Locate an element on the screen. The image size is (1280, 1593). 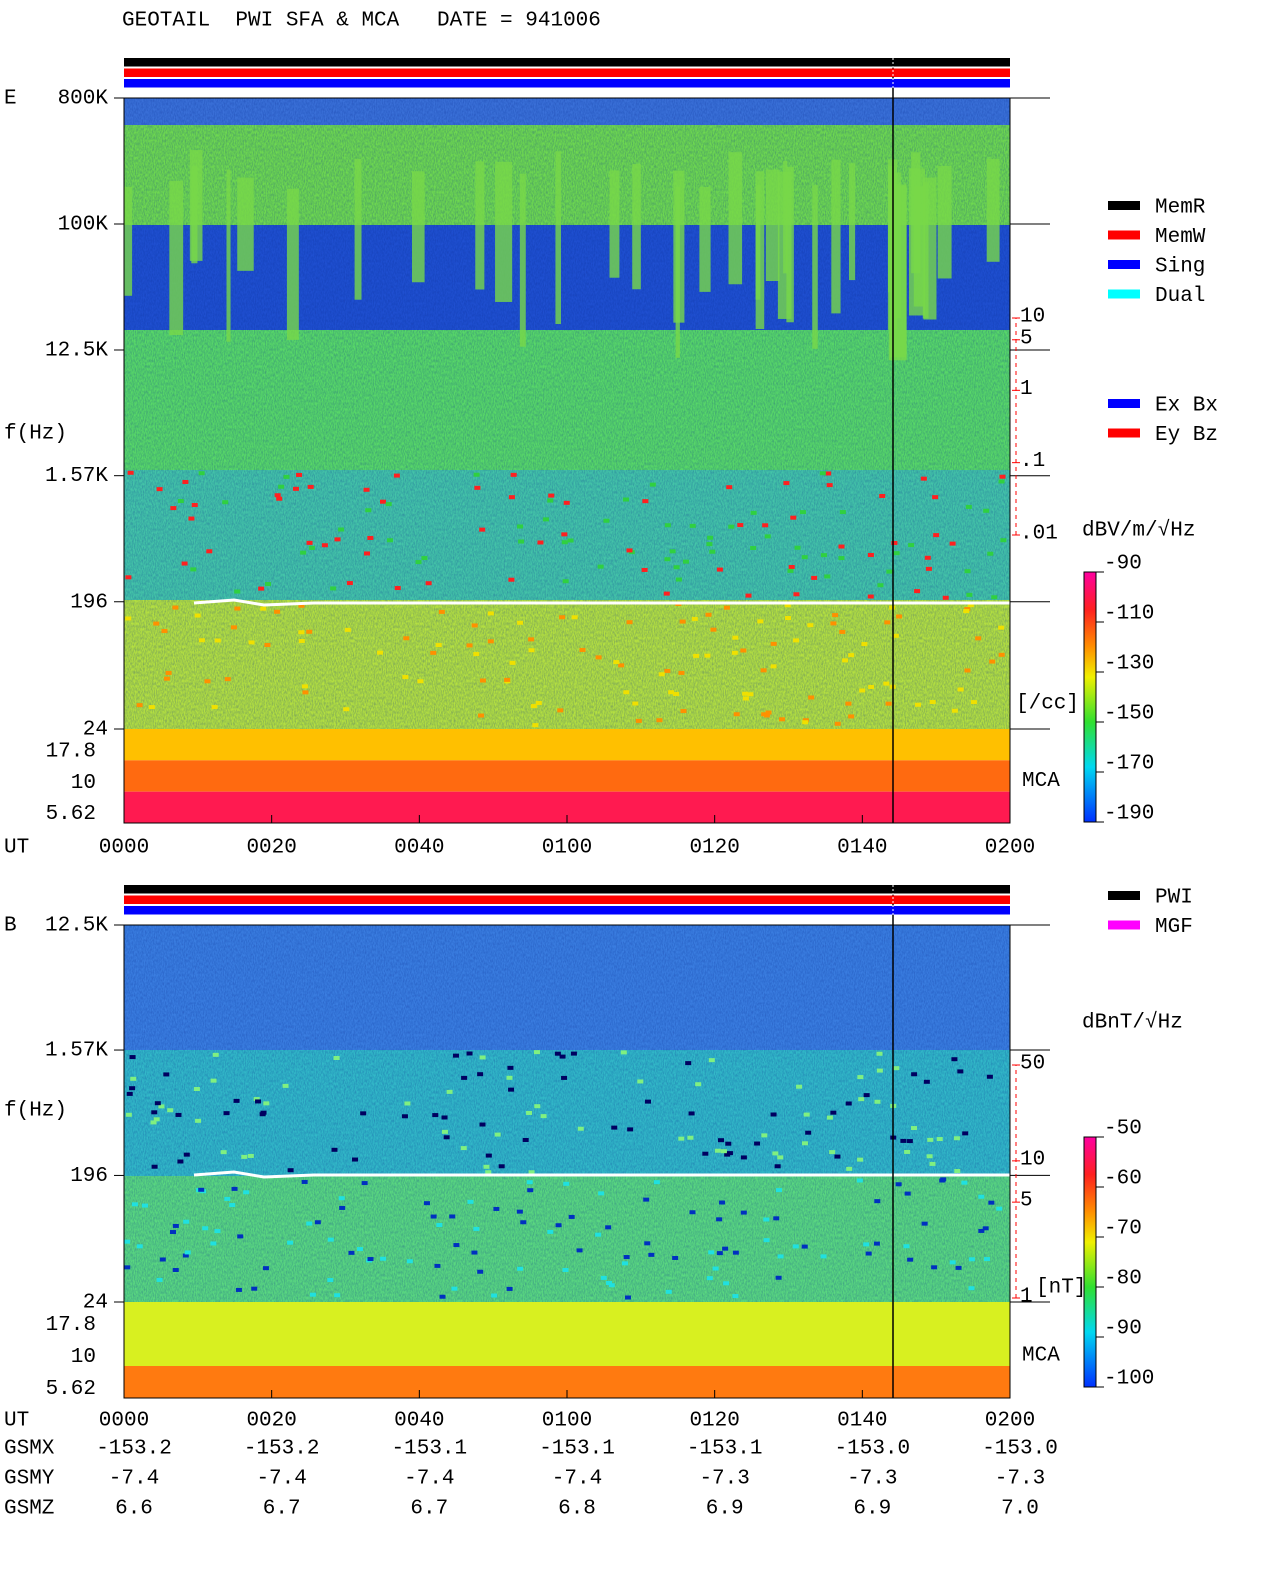
y-tick-label: 100K is located at coordinates (83, 225).